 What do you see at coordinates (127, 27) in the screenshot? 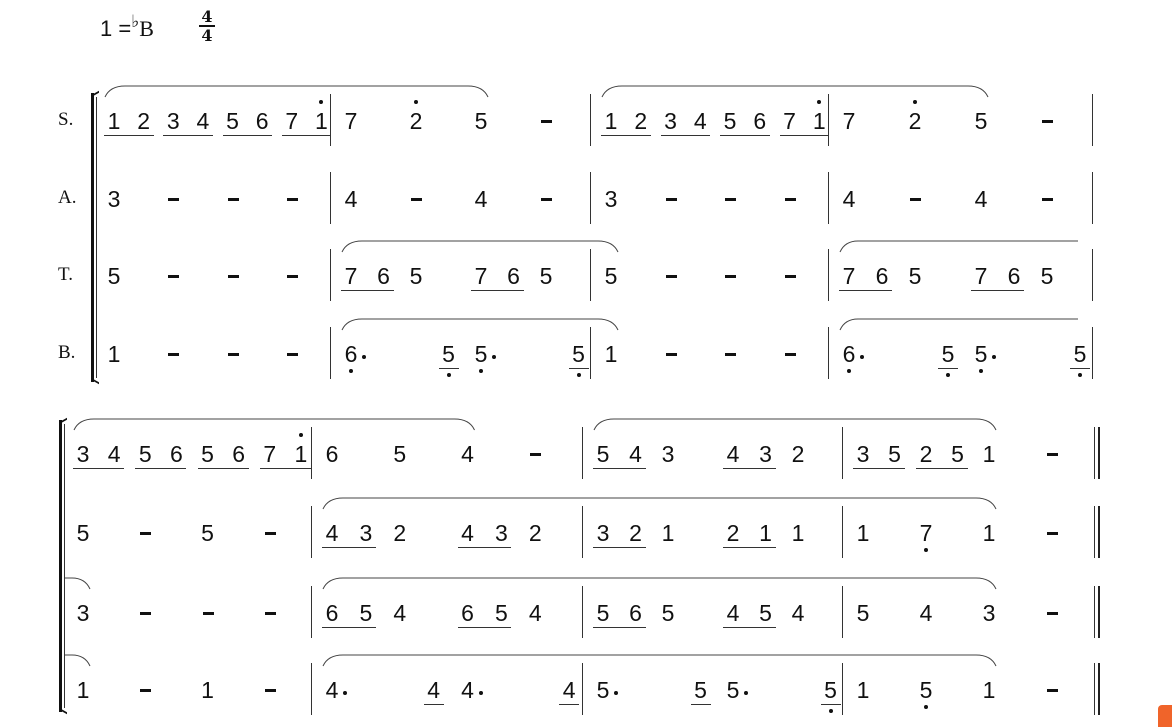
I see `key-signature: 1 =♭B` at bounding box center [127, 27].